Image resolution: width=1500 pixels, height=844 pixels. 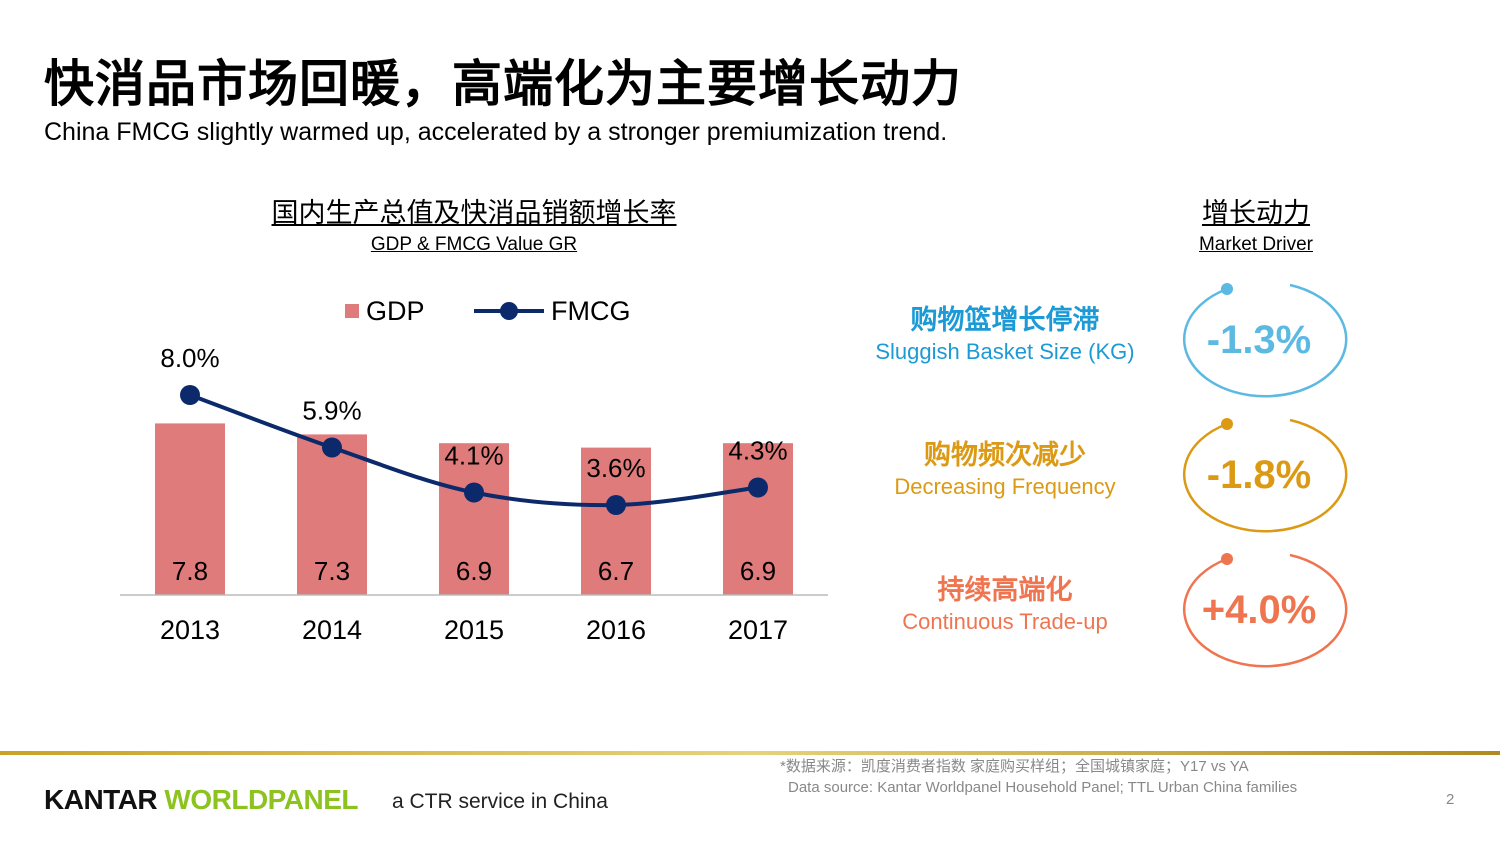 What do you see at coordinates (616, 571) in the screenshot?
I see `bar-label: 6.7` at bounding box center [616, 571].